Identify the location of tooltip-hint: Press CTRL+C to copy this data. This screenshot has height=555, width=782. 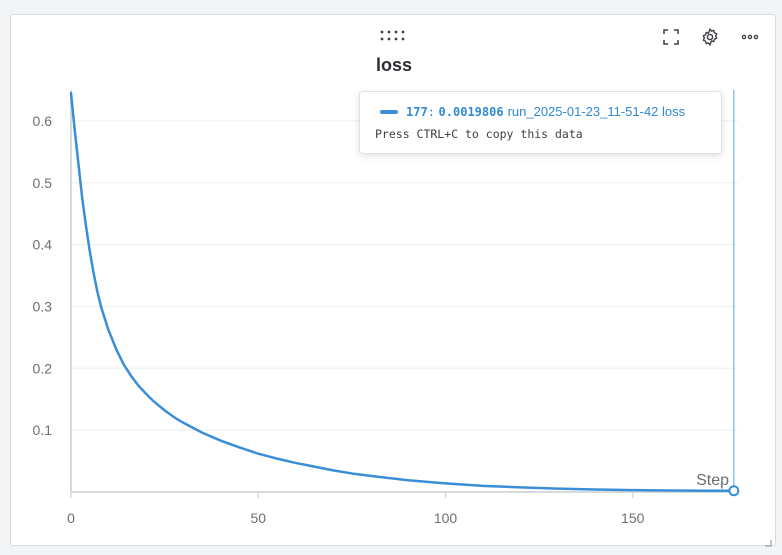
(479, 134).